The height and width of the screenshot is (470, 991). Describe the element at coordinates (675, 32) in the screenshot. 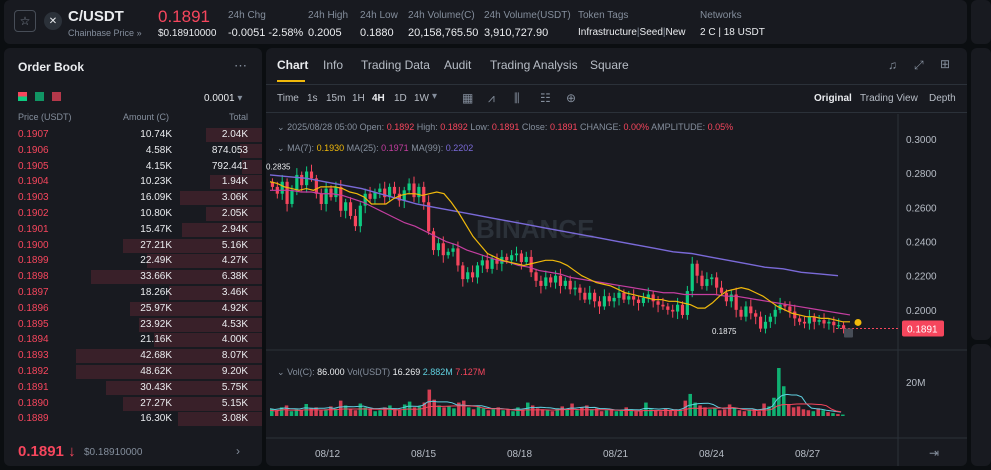

I see `tag-new: New` at that location.